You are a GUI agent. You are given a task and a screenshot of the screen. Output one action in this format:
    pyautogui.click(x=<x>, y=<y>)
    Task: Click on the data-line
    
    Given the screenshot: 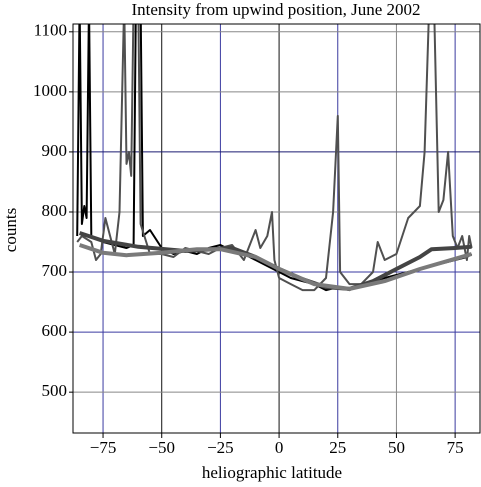 What is the action you would take?
    pyautogui.click(x=275, y=267)
    